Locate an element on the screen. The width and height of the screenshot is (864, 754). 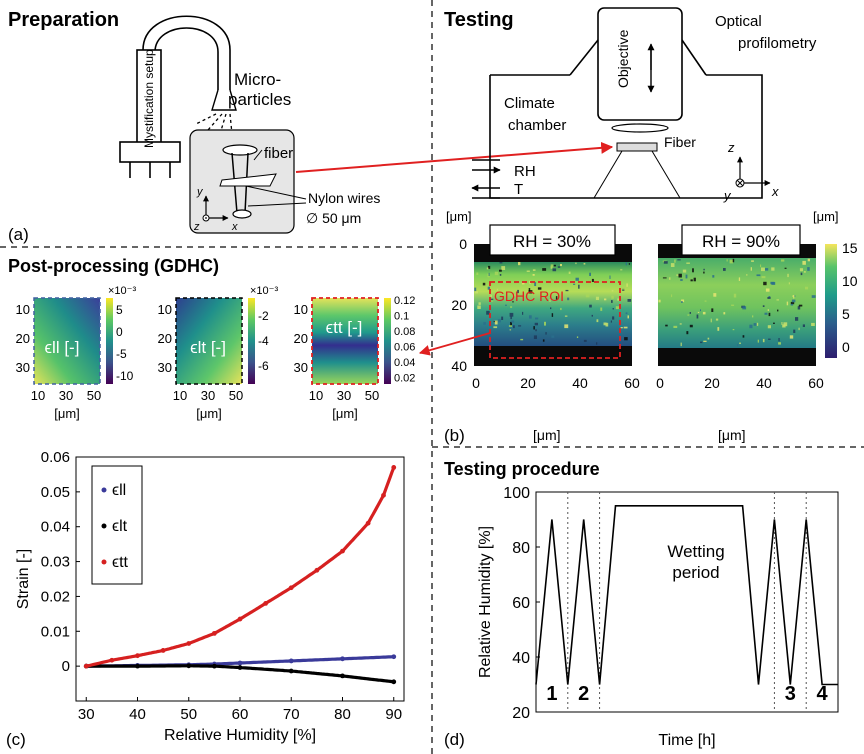
strain-x-label: Relative Humidity [%] is located at coordinates (240, 735).